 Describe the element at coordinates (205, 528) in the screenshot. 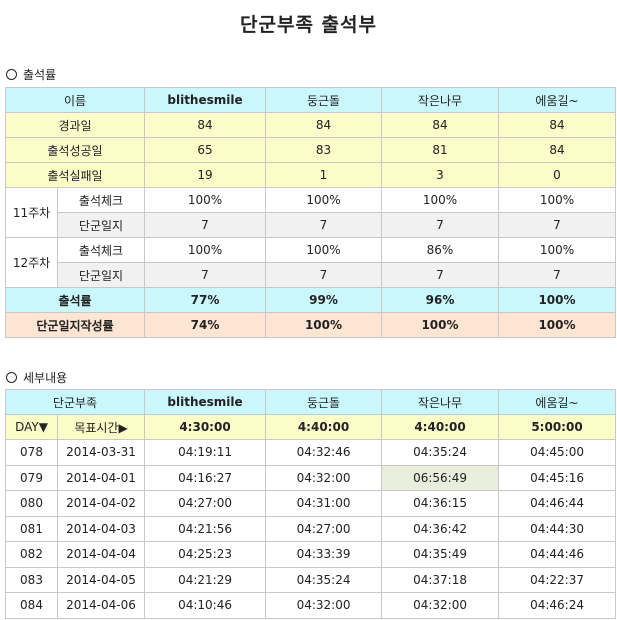

I see `cell: 04:21:56` at that location.